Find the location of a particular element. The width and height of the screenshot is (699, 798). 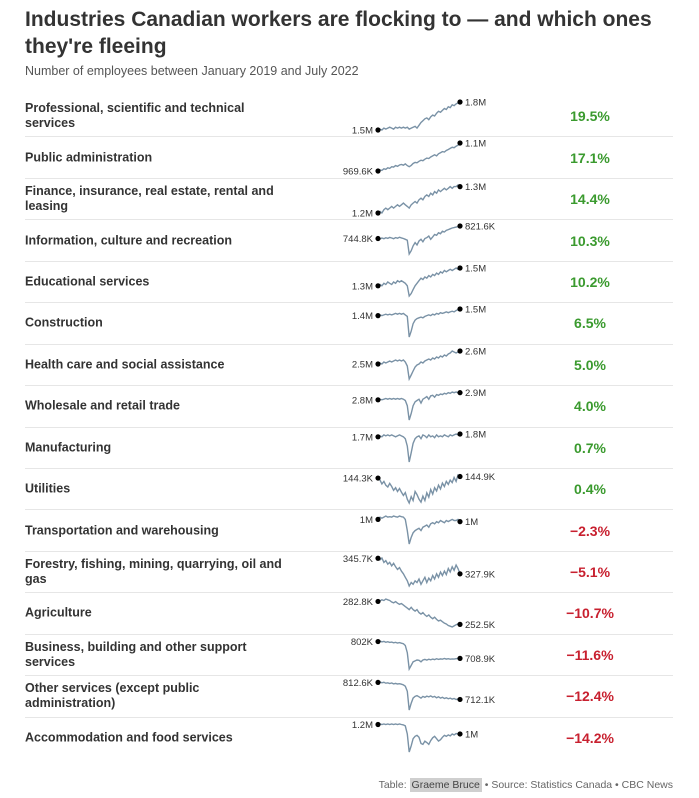

change-value: 10.3% is located at coordinates (590, 240).